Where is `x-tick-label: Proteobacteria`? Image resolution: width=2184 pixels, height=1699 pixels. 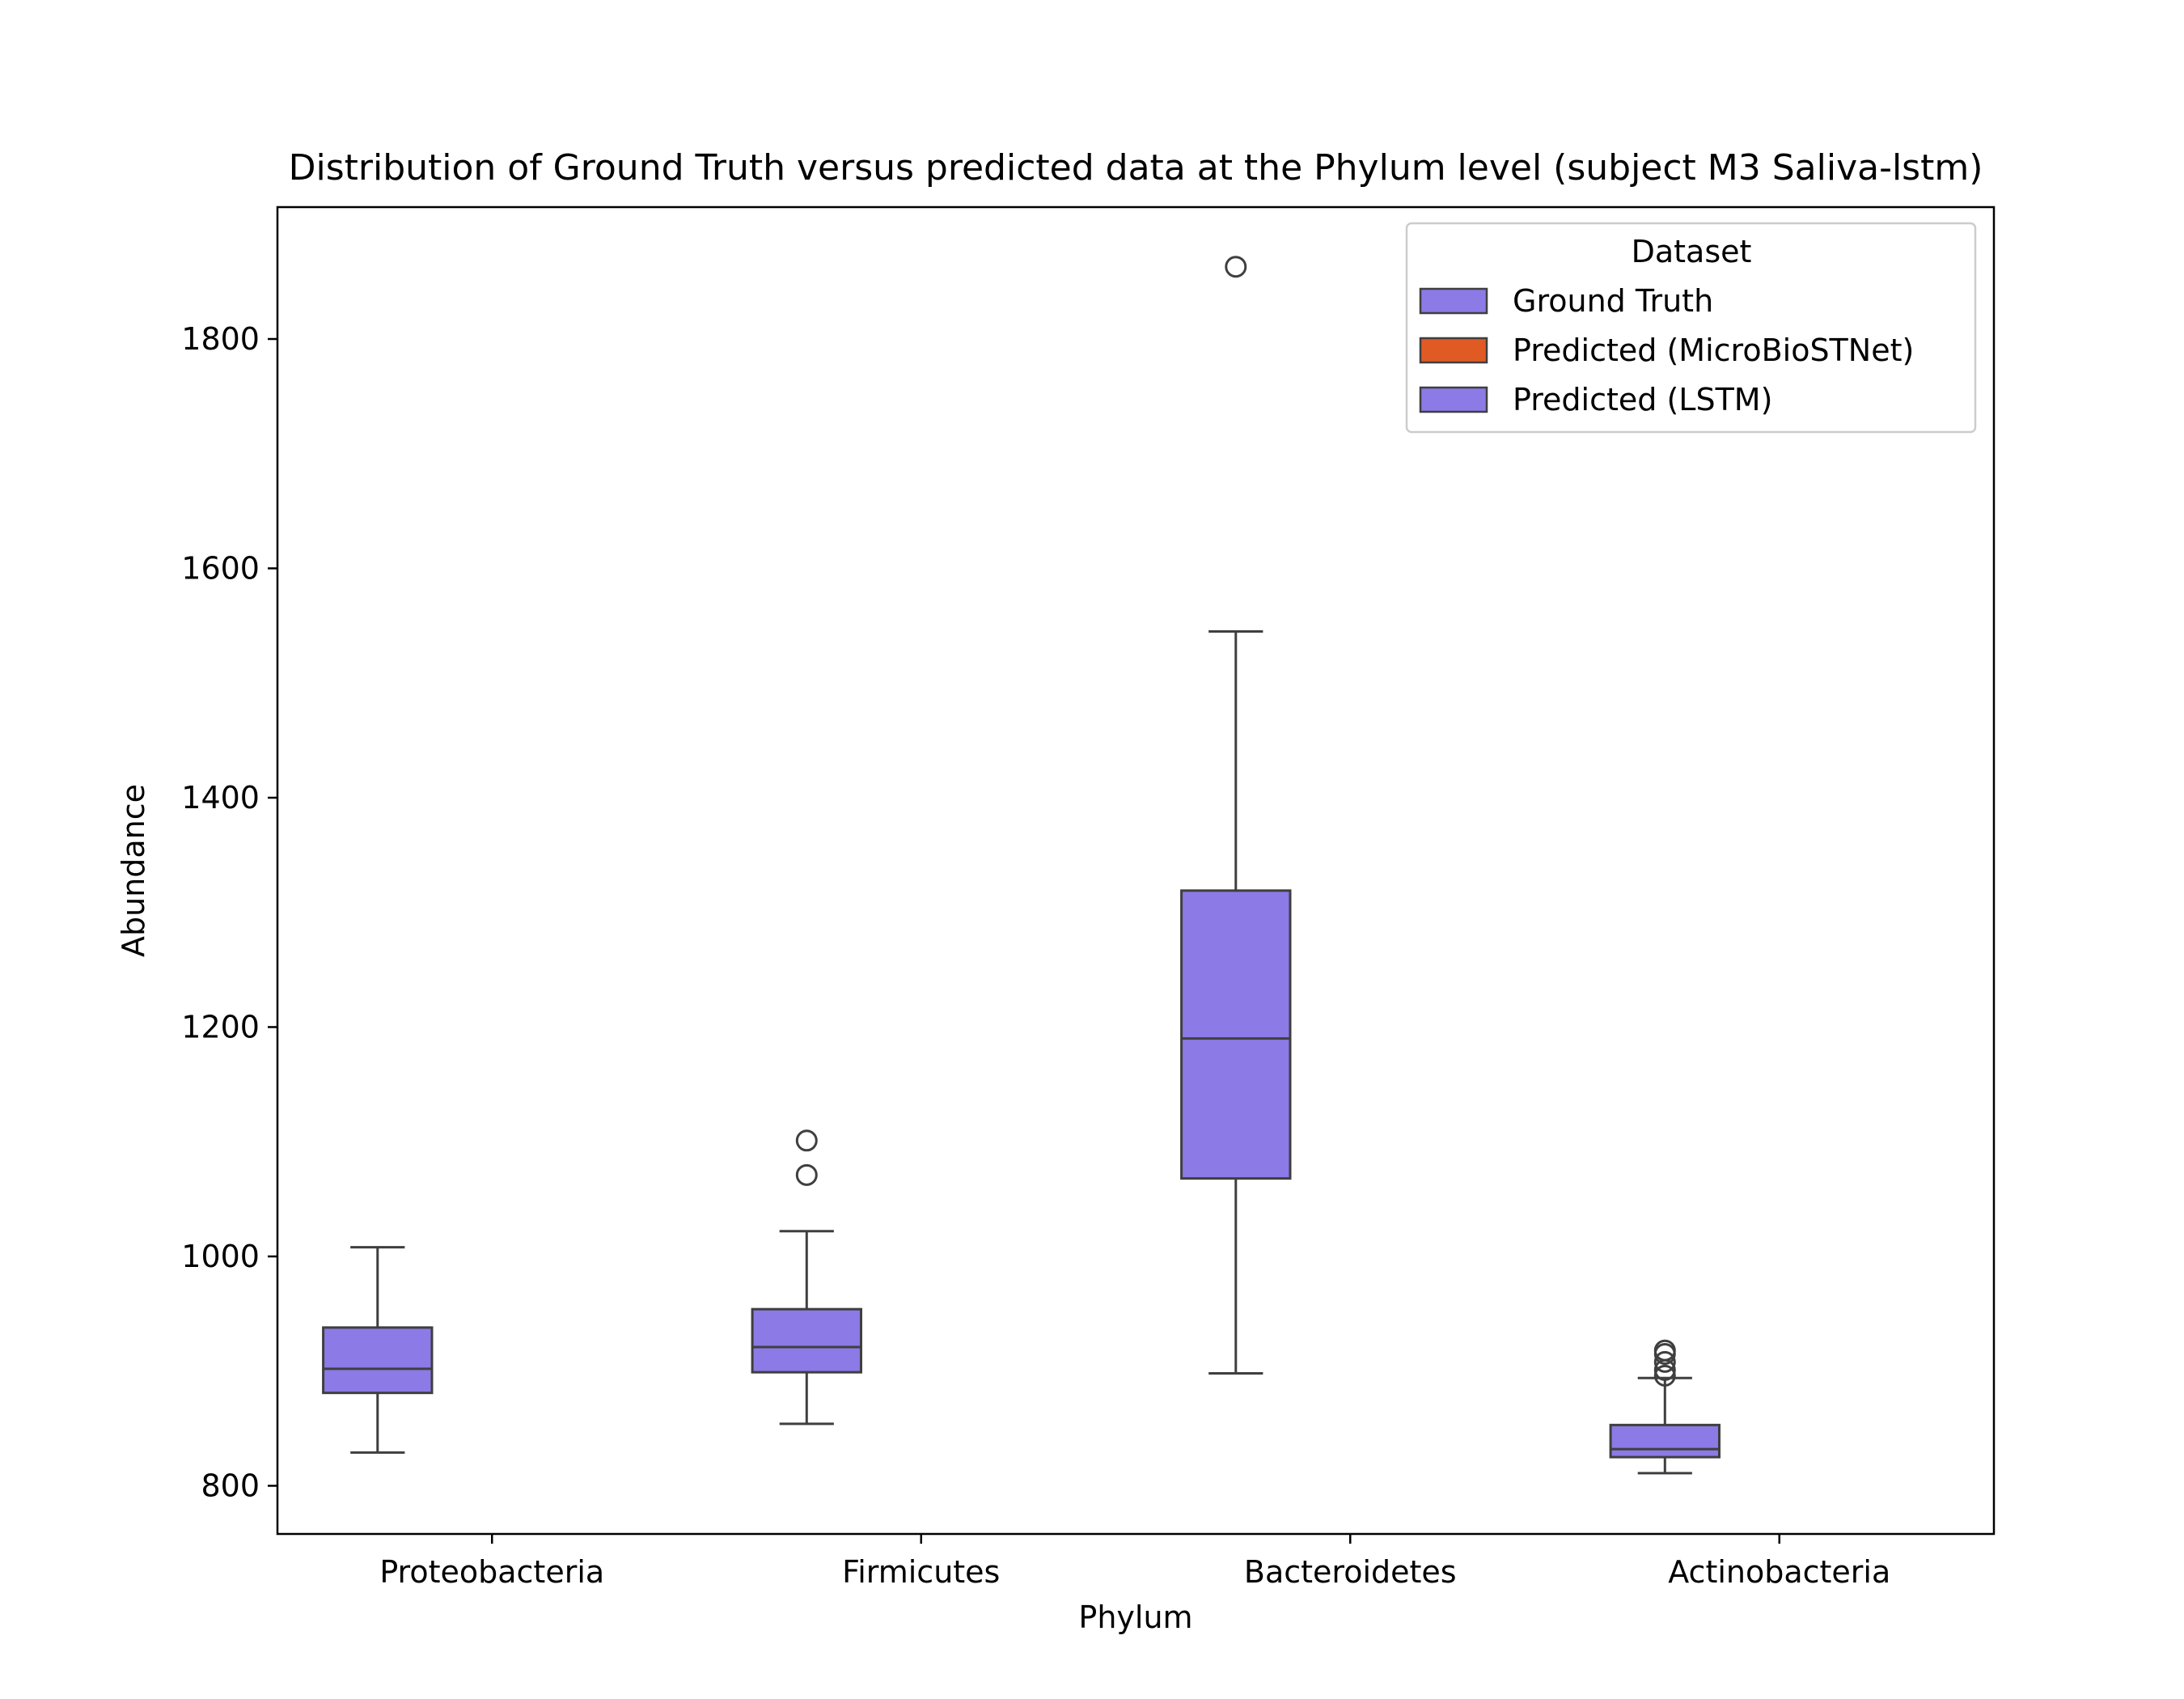 x-tick-label: Proteobacteria is located at coordinates (491, 1572).